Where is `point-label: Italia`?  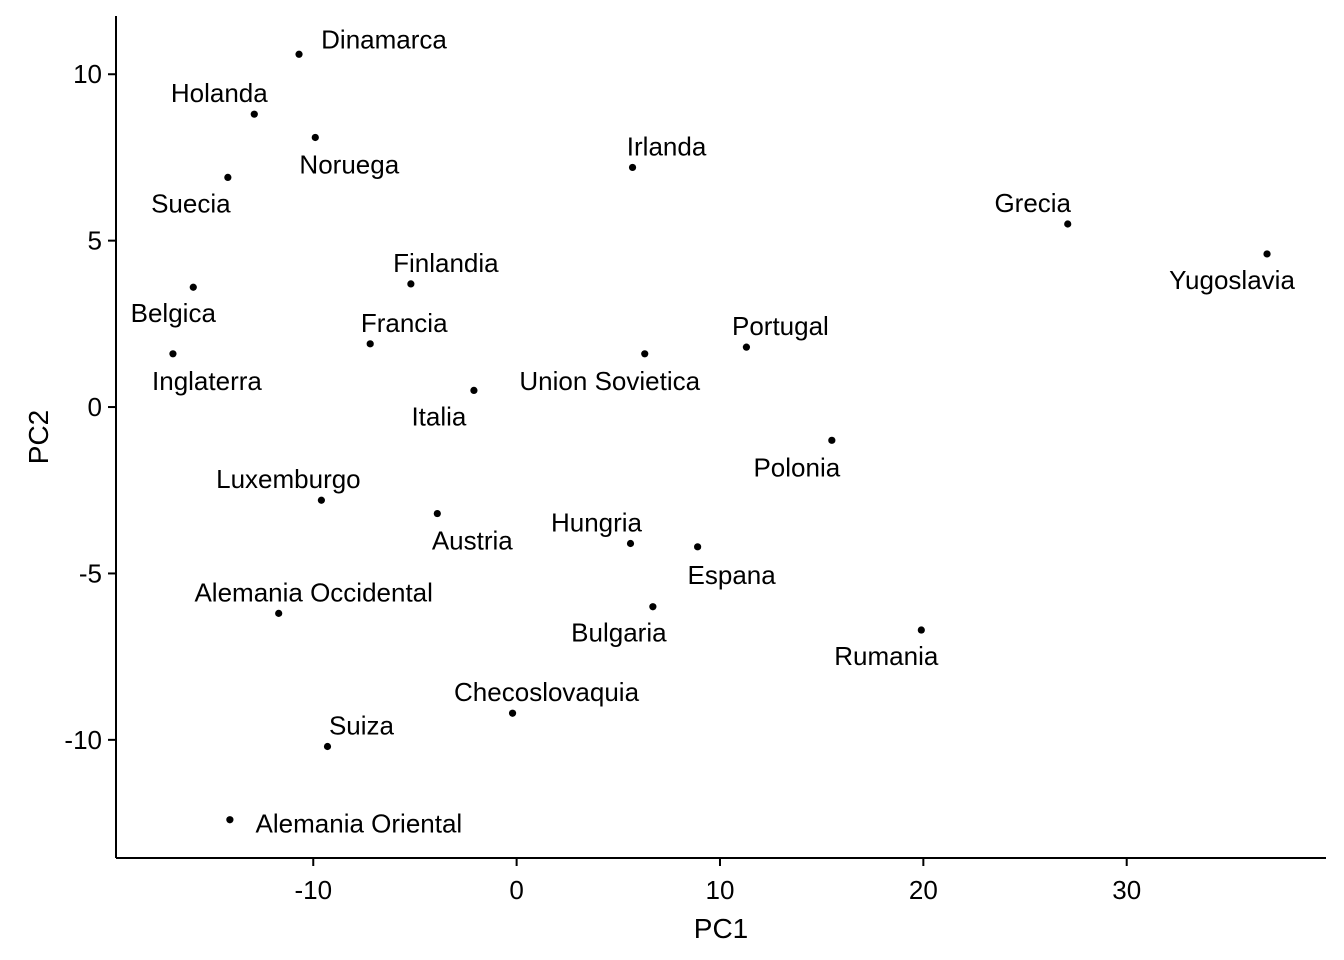 point-label: Italia is located at coordinates (438, 416).